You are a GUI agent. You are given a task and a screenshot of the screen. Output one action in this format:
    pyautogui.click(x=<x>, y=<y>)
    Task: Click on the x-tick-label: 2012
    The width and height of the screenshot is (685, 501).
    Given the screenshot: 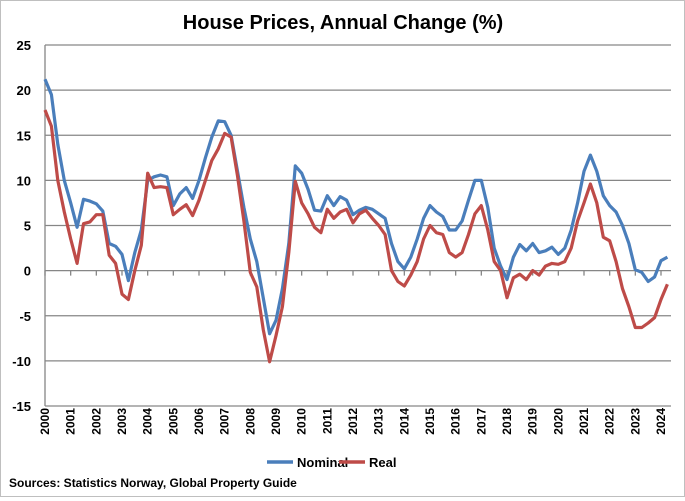 What is the action you would take?
    pyautogui.click(x=353, y=421)
    